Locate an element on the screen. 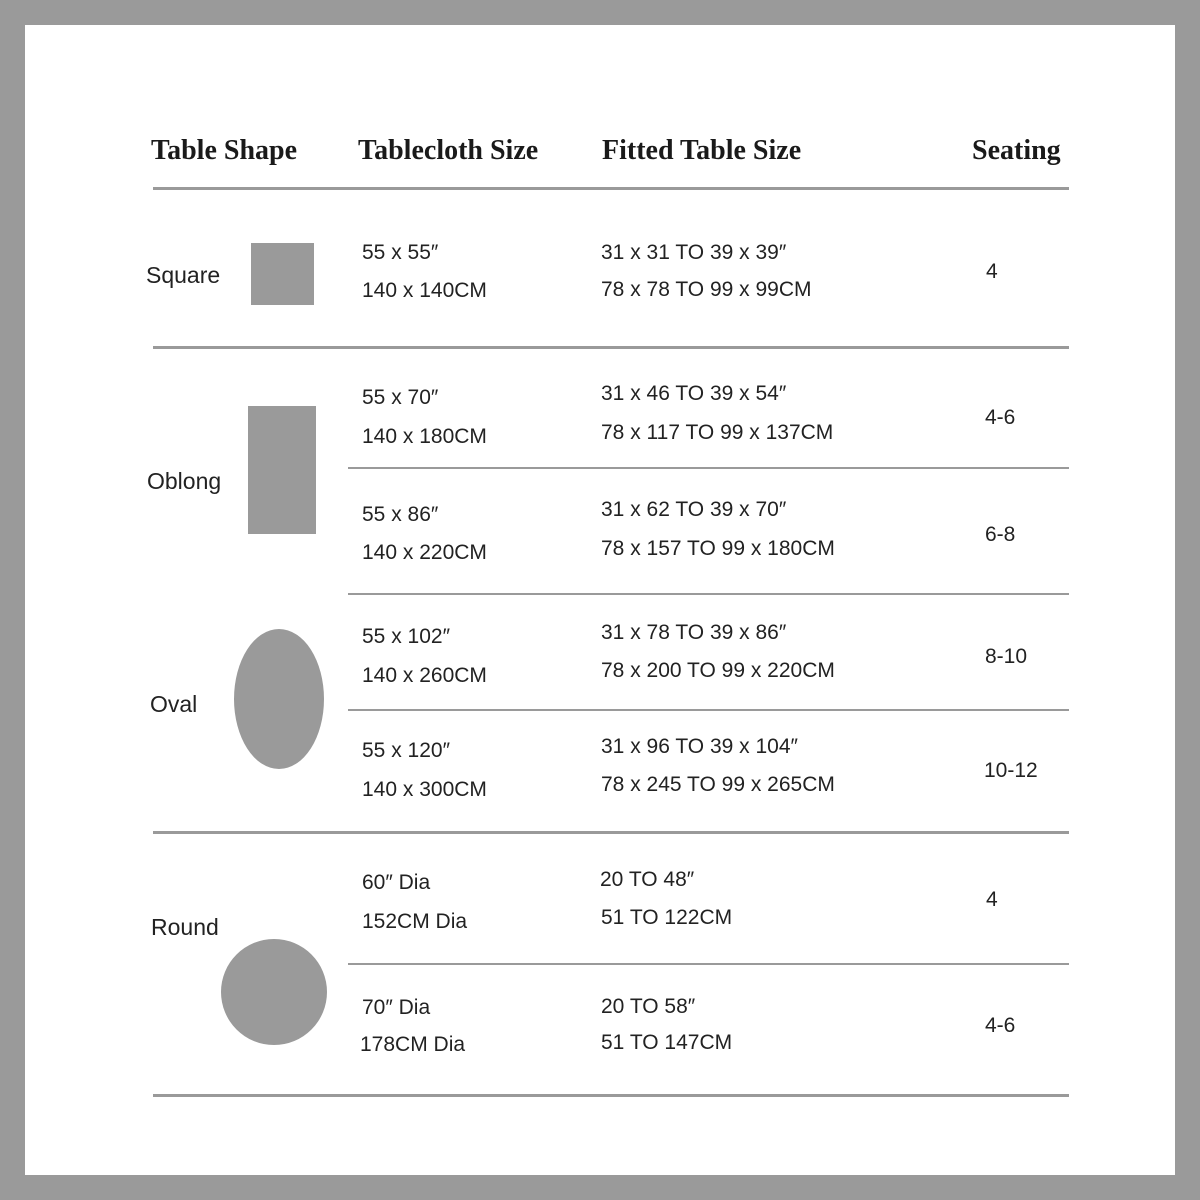 This screenshot has width=1200, height=1200. header-seating: Seating is located at coordinates (1016, 150).